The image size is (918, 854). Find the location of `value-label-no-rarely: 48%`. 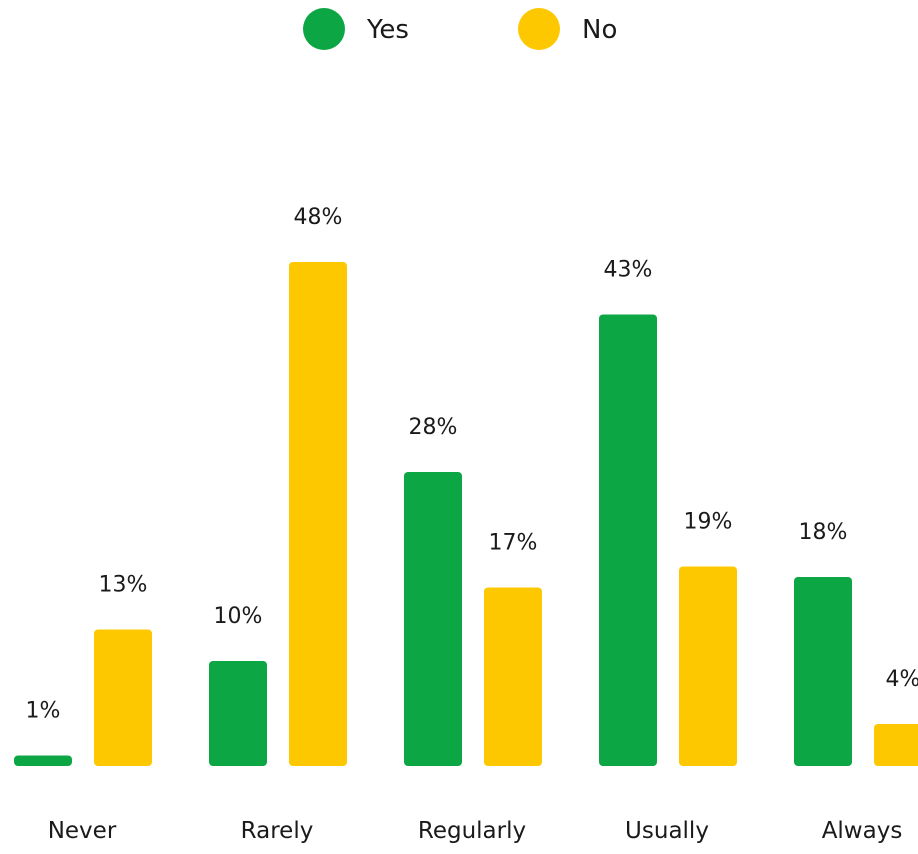

value-label-no-rarely: 48% is located at coordinates (318, 217).